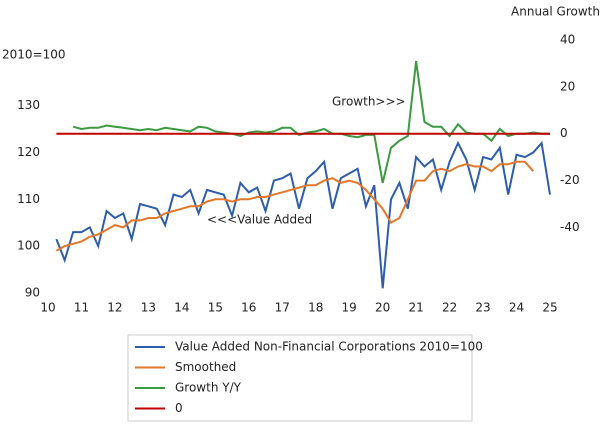 The width and height of the screenshot is (602, 425). Describe the element at coordinates (570, 227) in the screenshot. I see `y2-tick-label: -40` at that location.